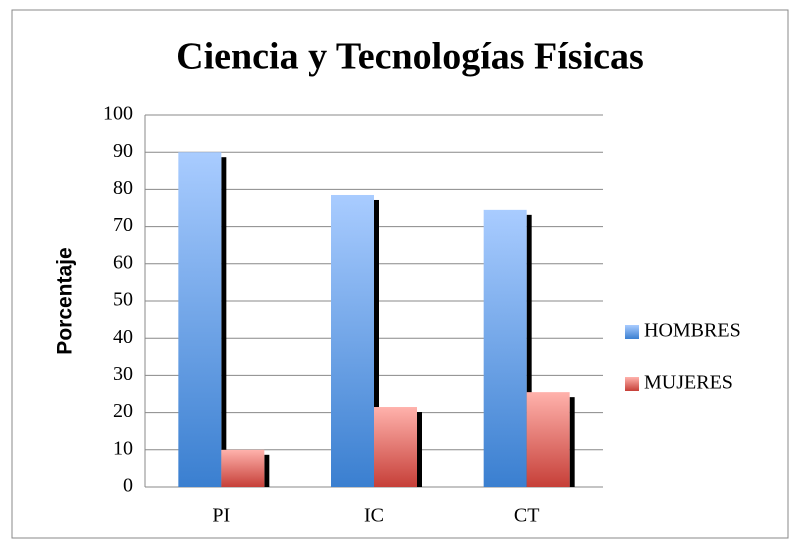 Image resolution: width=800 pixels, height=544 pixels. What do you see at coordinates (123, 300) in the screenshot?
I see `y-tick-label: 50` at bounding box center [123, 300].